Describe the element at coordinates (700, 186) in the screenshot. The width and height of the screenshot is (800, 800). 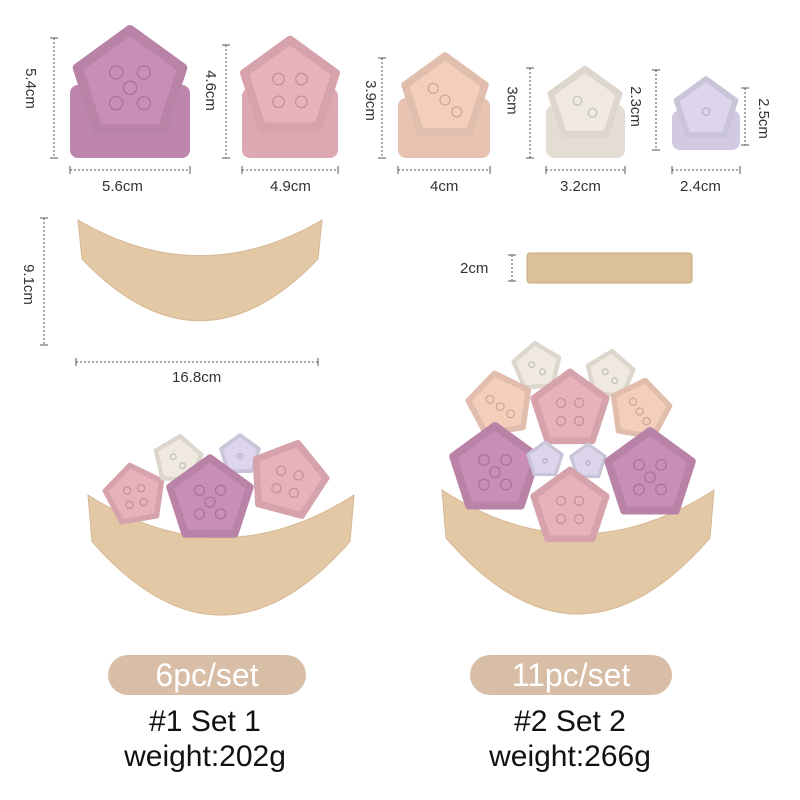
I see `piece-5-width: 2.4cm` at that location.